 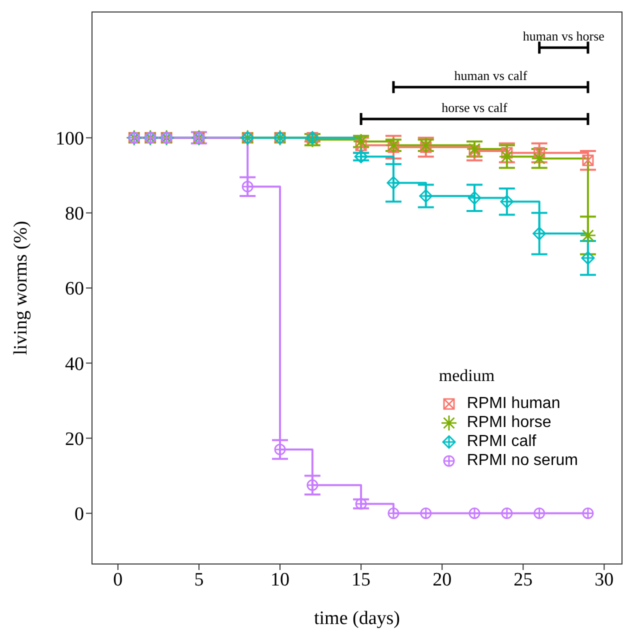 What do you see at coordinates (475, 108) in the screenshot?
I see `annotation: horse vs calf` at bounding box center [475, 108].